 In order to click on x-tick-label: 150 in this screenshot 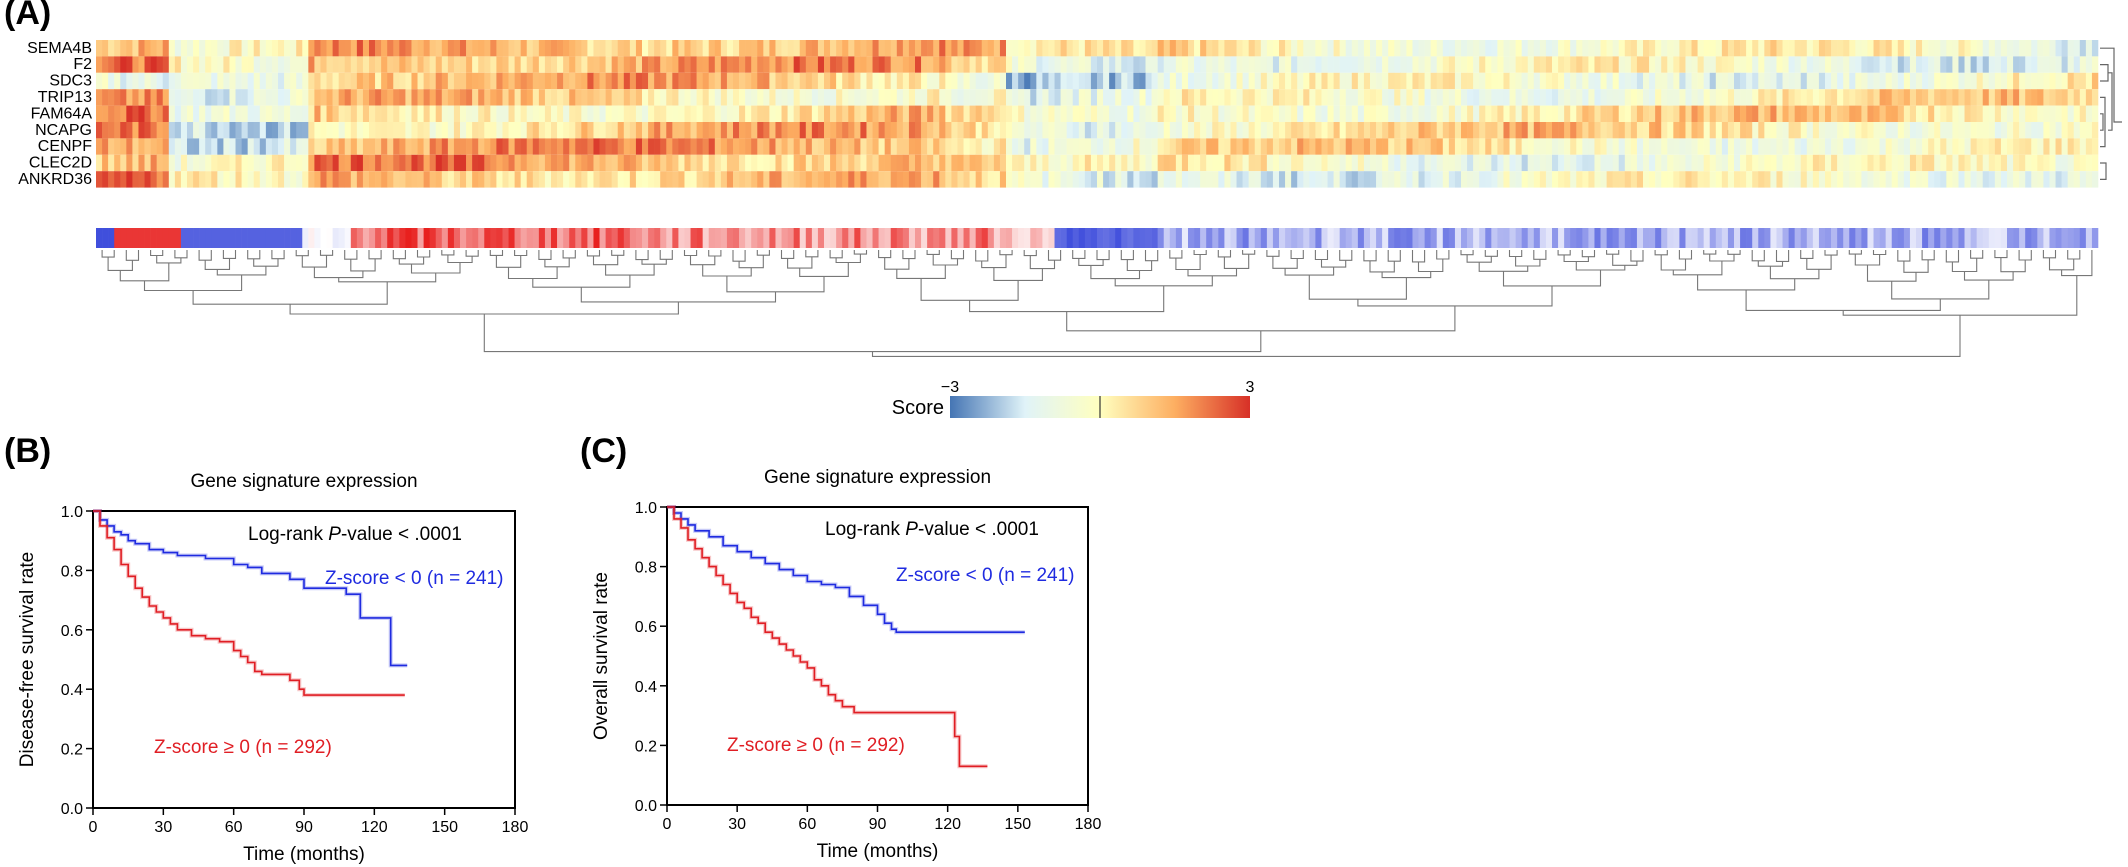, I will do `click(444, 827)`.